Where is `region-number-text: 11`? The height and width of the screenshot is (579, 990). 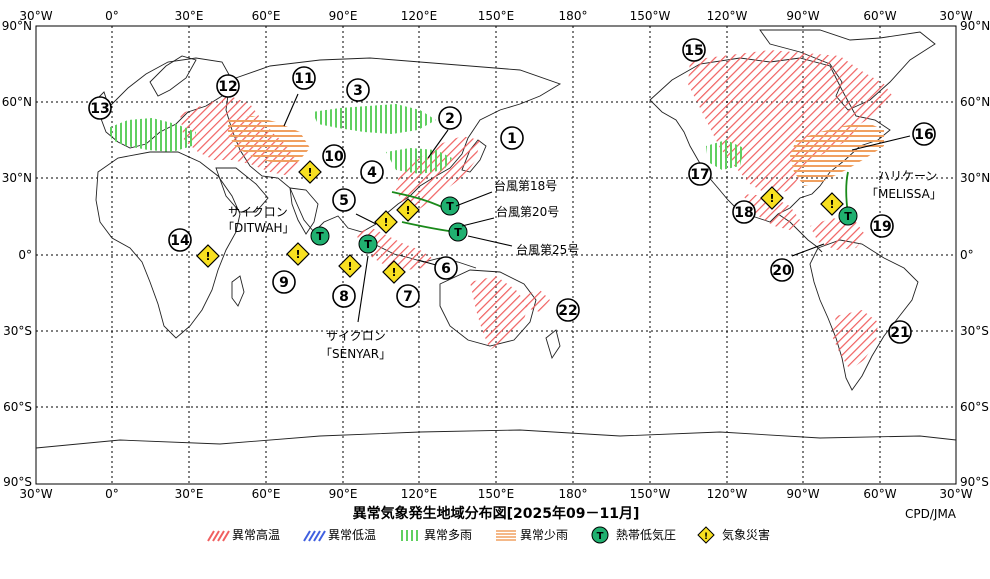 region-number-text: 11 is located at coordinates (303, 79).